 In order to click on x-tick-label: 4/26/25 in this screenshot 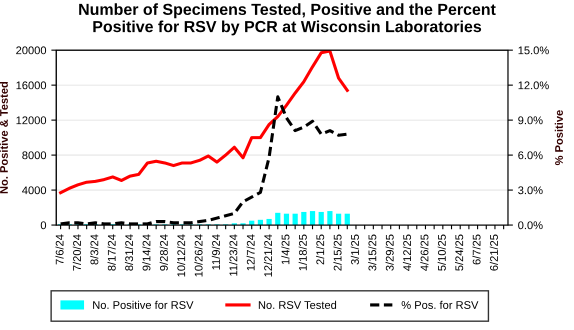, I will do `click(424, 252)`.